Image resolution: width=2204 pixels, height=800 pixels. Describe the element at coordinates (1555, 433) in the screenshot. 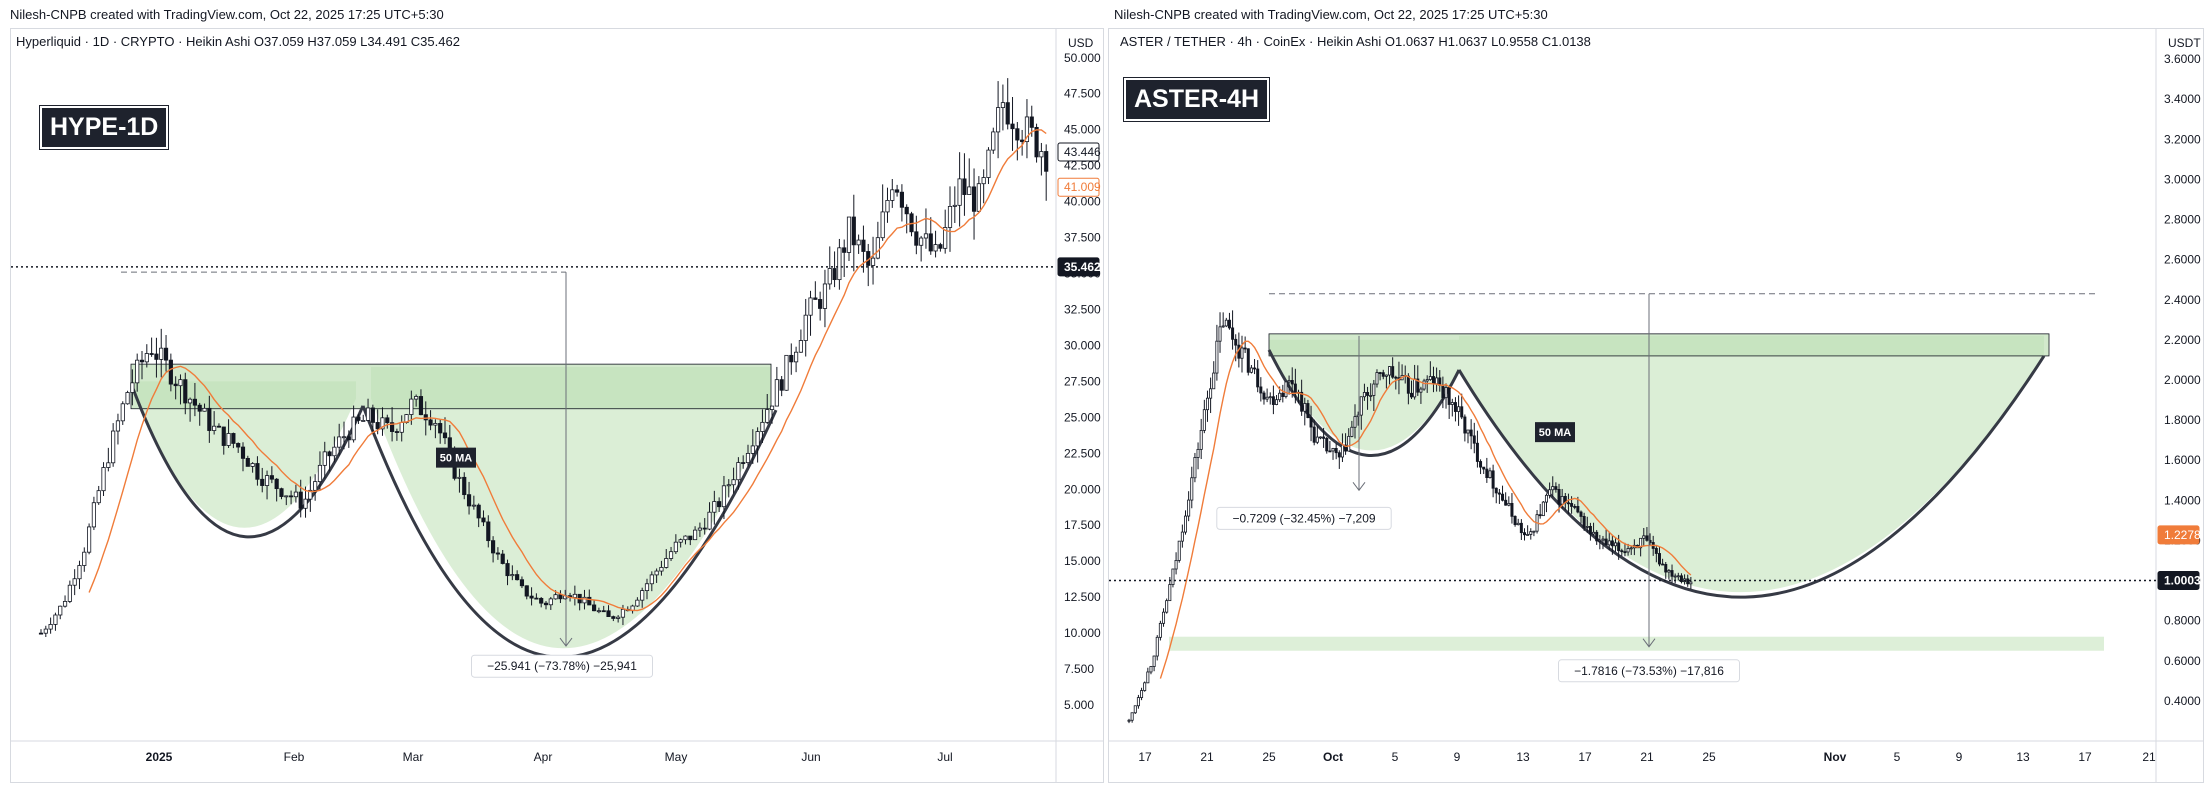

I see `ma-label: 50 MA` at that location.